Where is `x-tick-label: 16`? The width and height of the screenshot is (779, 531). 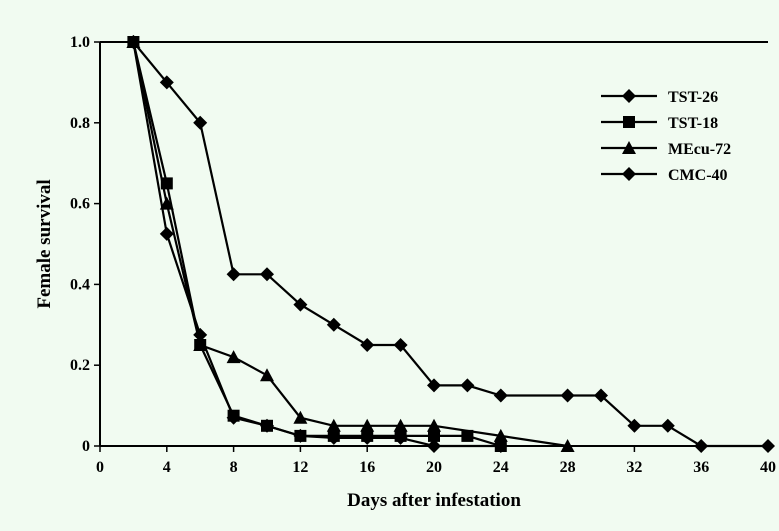 x-tick-label: 16 is located at coordinates (367, 467).